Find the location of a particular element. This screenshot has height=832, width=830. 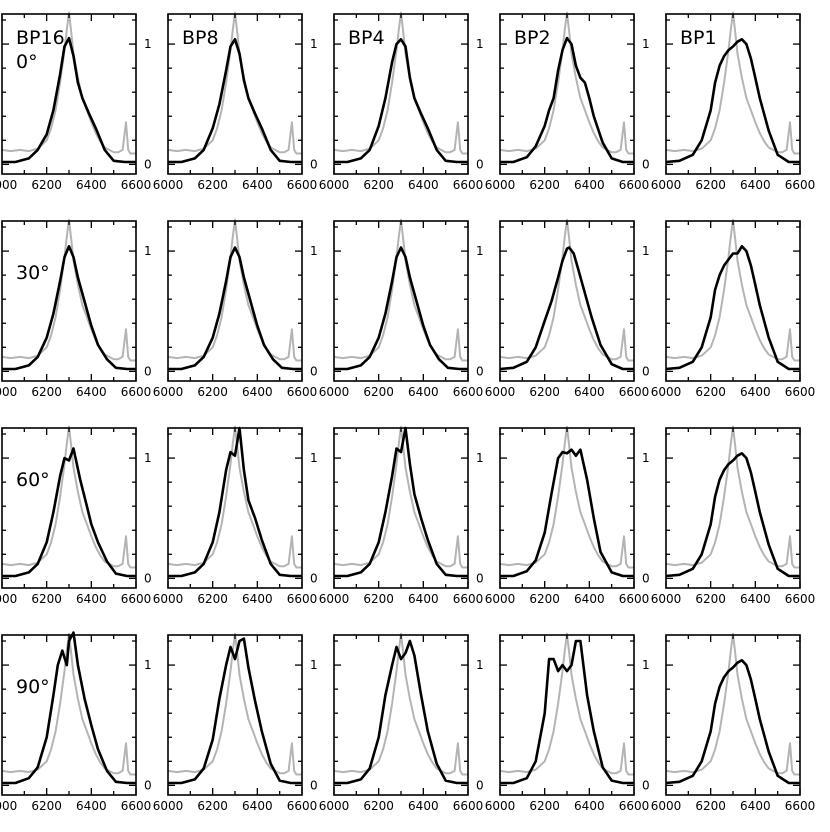

panel-bp8-90: 6000 6200 6400 6600 0 1 is located at coordinates (235, 722).